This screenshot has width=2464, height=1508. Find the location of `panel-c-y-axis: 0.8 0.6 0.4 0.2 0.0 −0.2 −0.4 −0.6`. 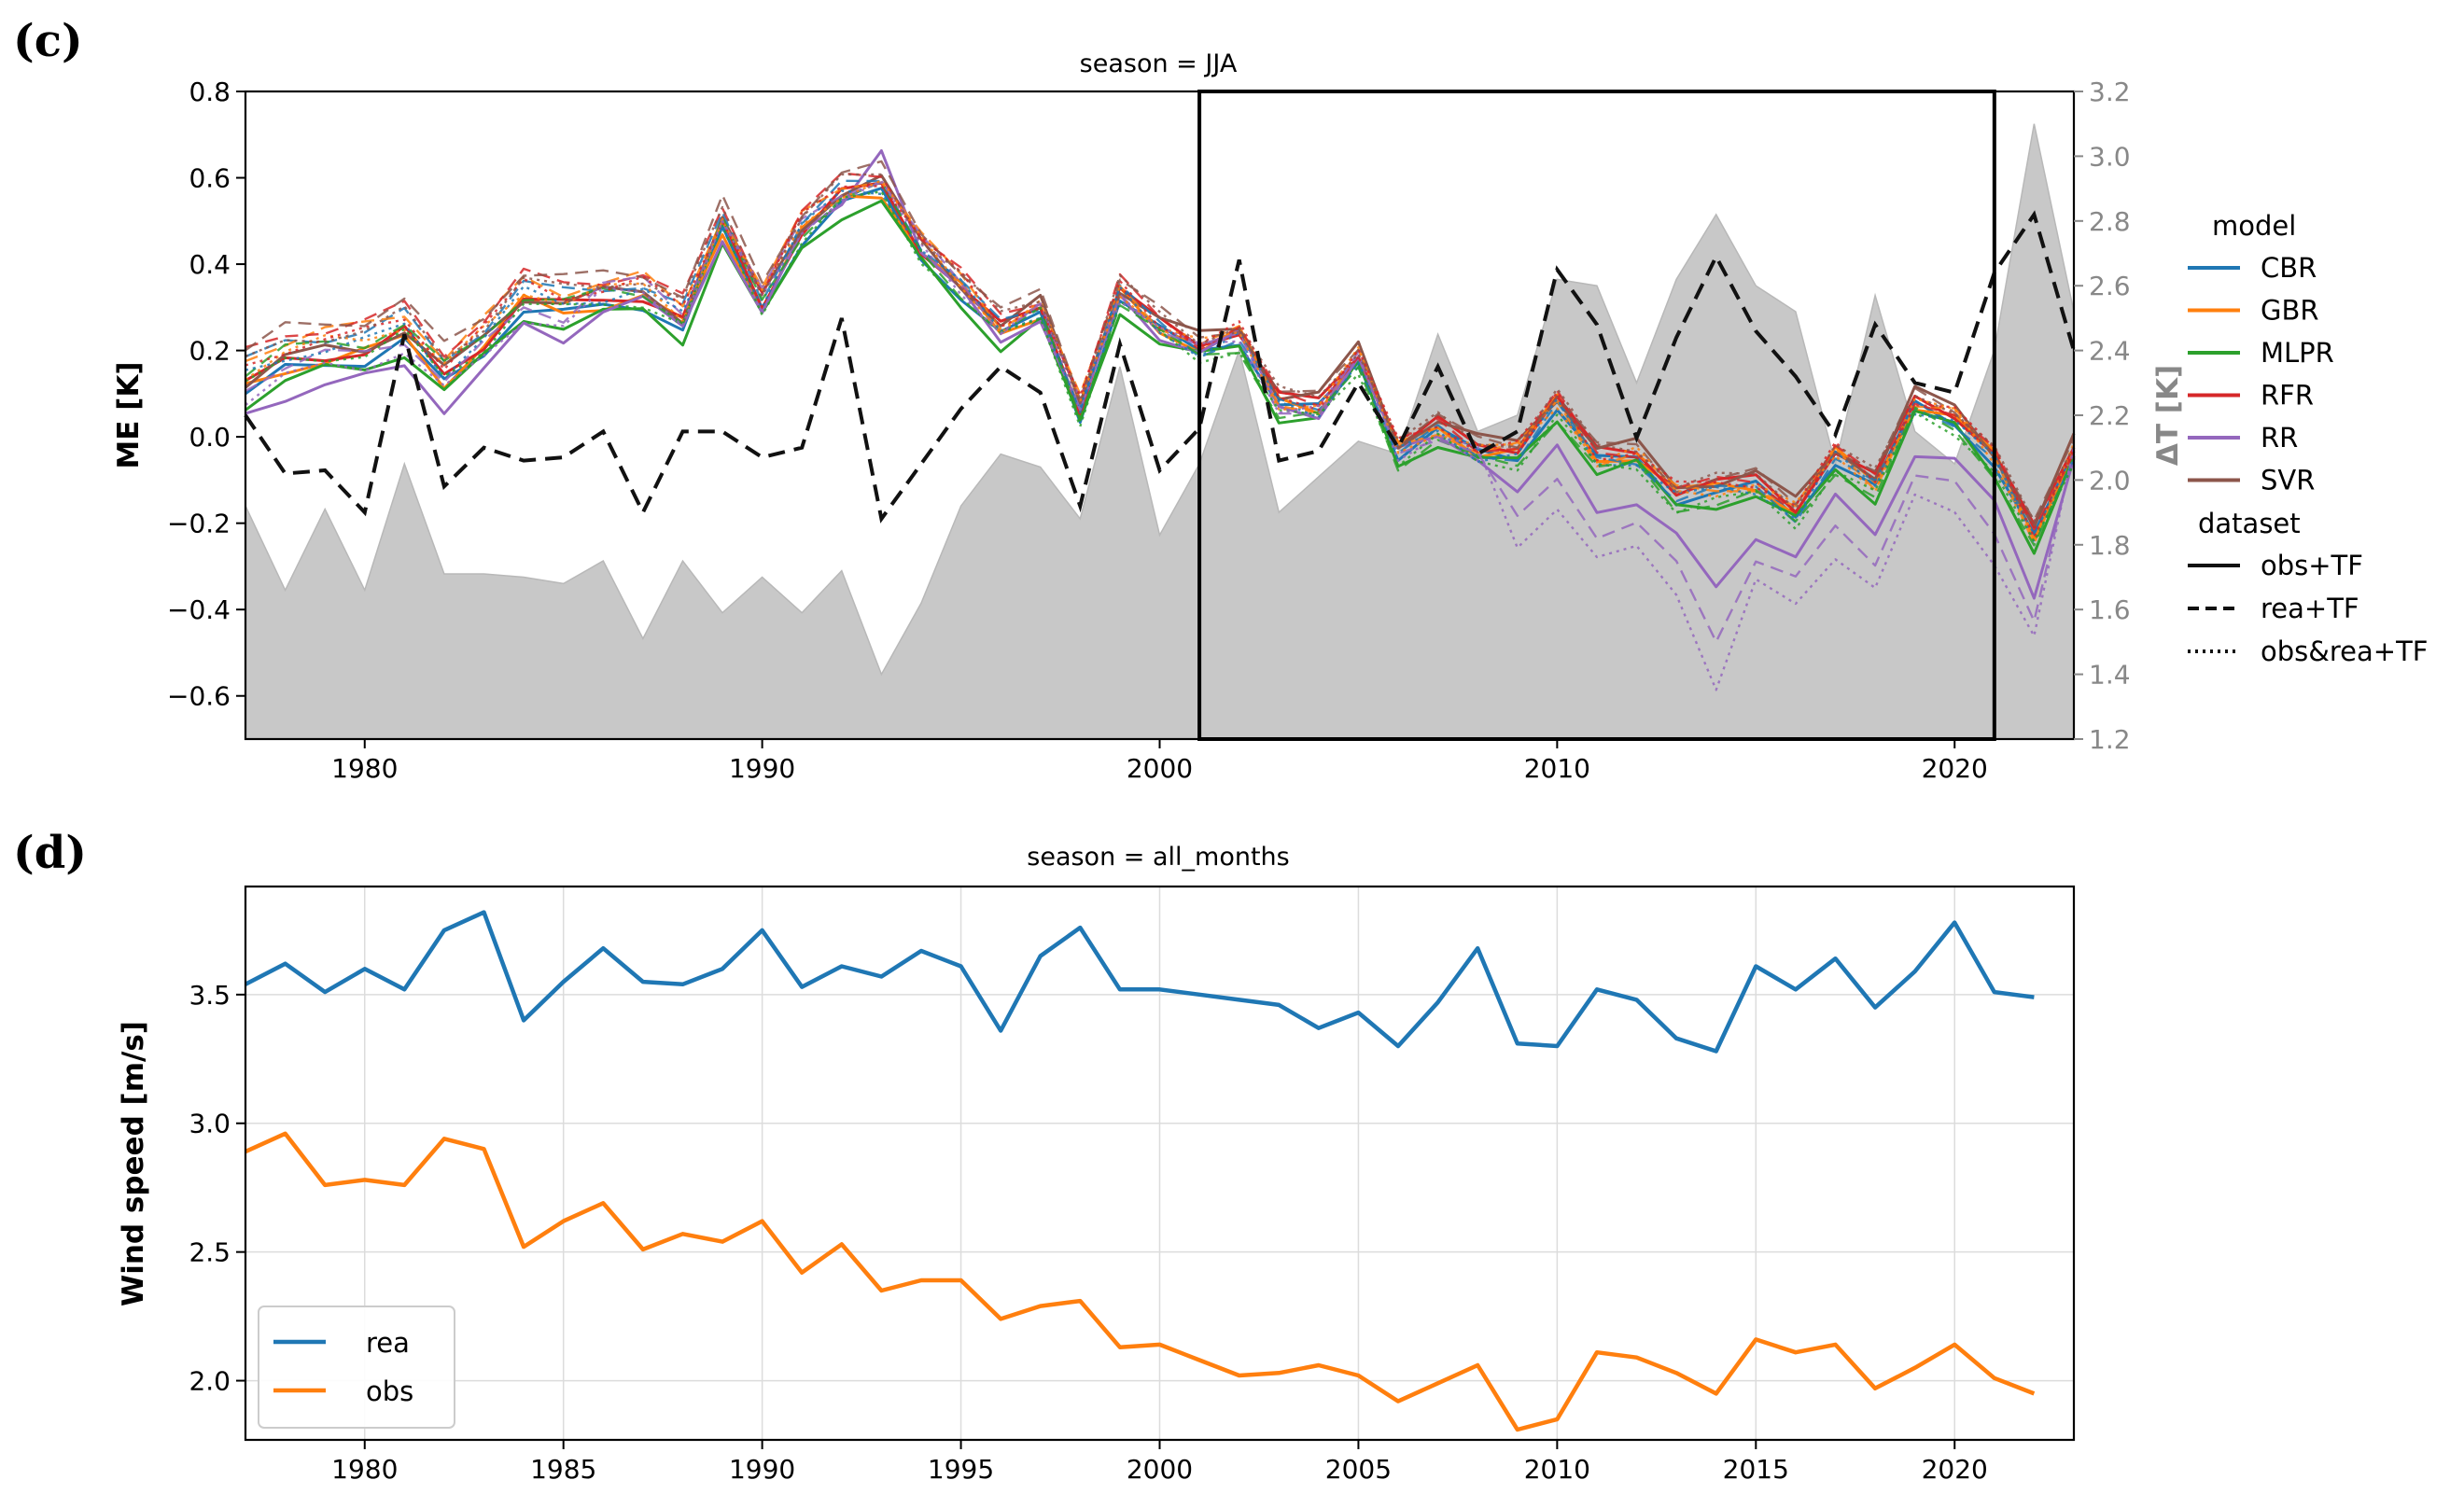

panel-c-y-axis: 0.8 0.6 0.4 0.2 0.0 −0.2 −0.4 −0.6 is located at coordinates (206, 395).